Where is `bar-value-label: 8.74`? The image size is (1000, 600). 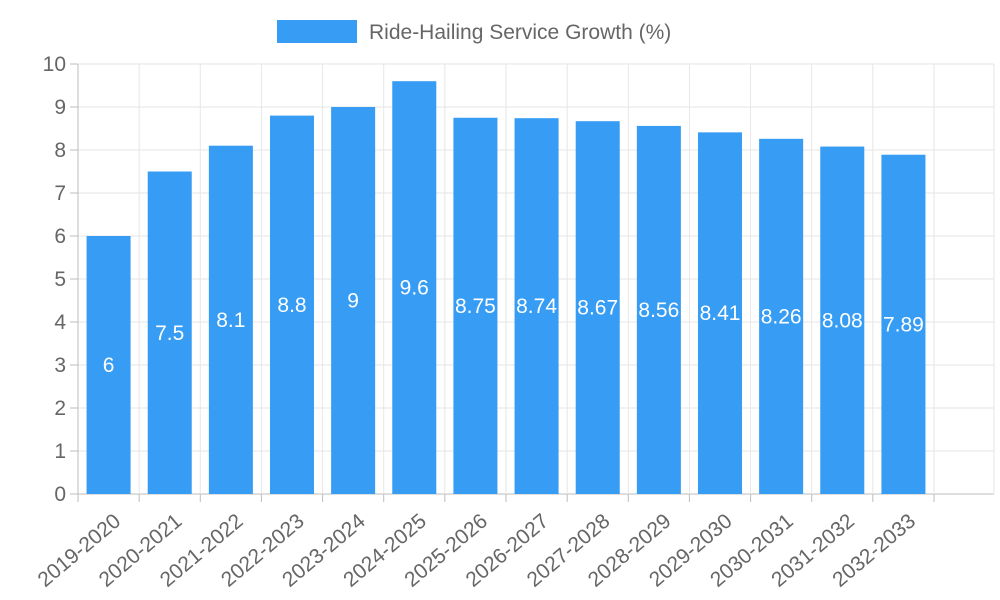
bar-value-label: 8.74 is located at coordinates (536, 306).